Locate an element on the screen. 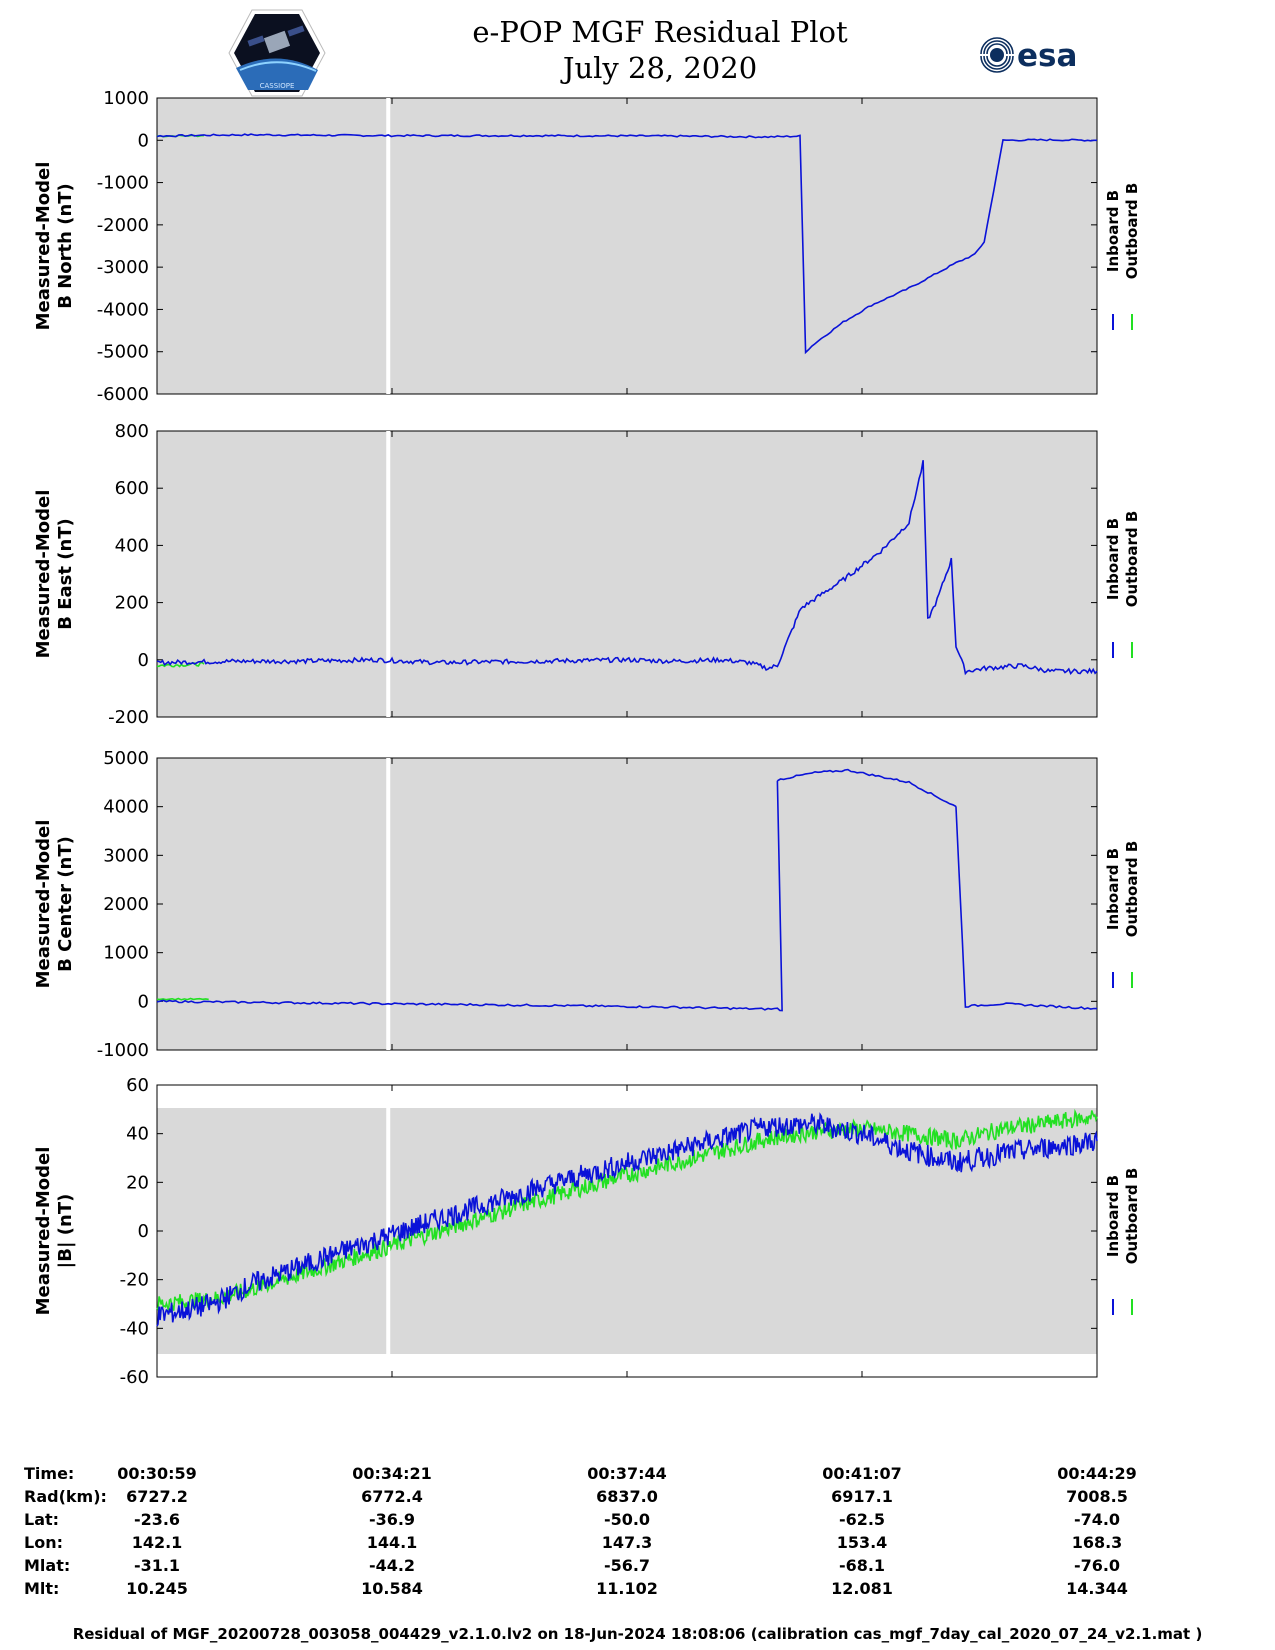 This screenshot has height=1650, width=1275. y-tick-label: -40 is located at coordinates (134, 1328).